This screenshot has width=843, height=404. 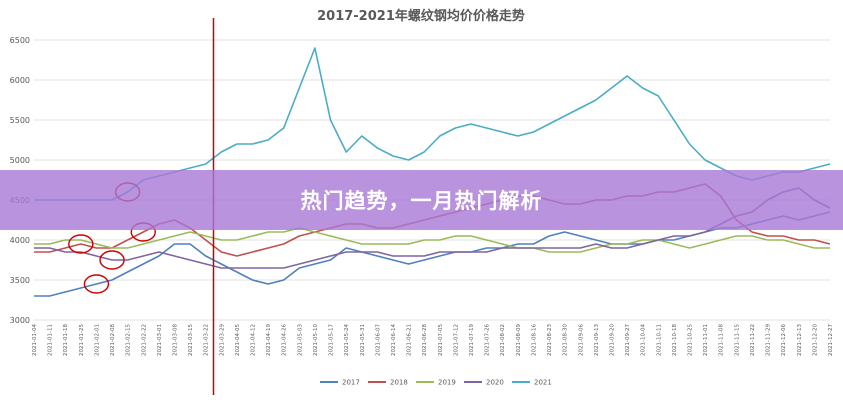 What do you see at coordinates (378, 340) in the screenshot?
I see `x-tick-label: 2021-06-07` at bounding box center [378, 340].